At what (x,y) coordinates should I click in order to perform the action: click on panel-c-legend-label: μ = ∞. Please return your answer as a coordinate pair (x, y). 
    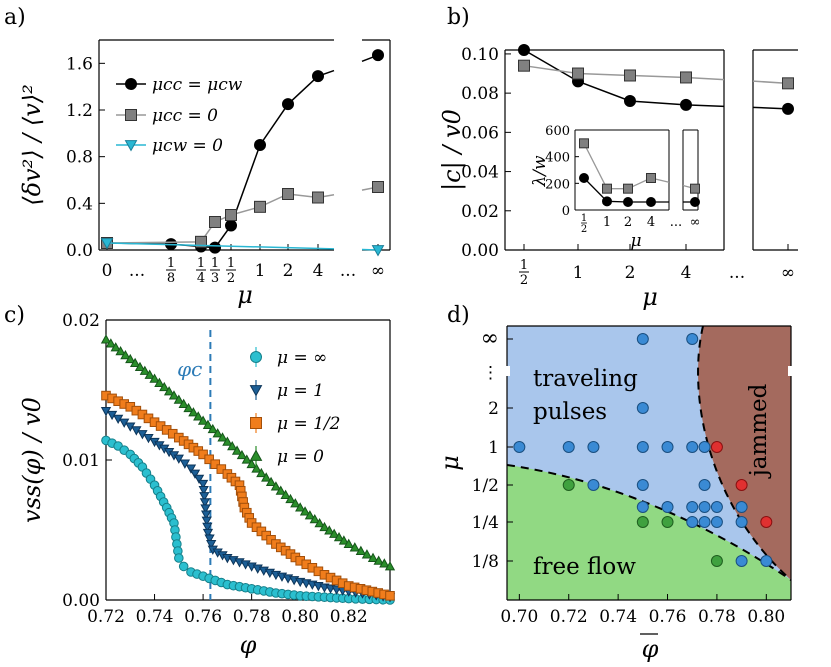
    Looking at the image, I should click on (302, 358).